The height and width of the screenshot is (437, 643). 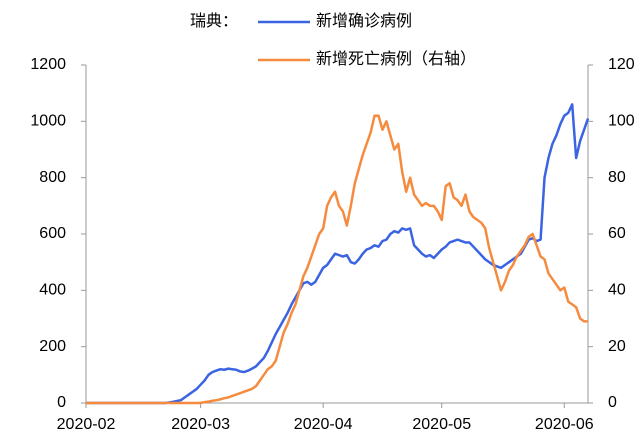 What do you see at coordinates (48, 121) in the screenshot?
I see `y-tick-label: 1000` at bounding box center [48, 121].